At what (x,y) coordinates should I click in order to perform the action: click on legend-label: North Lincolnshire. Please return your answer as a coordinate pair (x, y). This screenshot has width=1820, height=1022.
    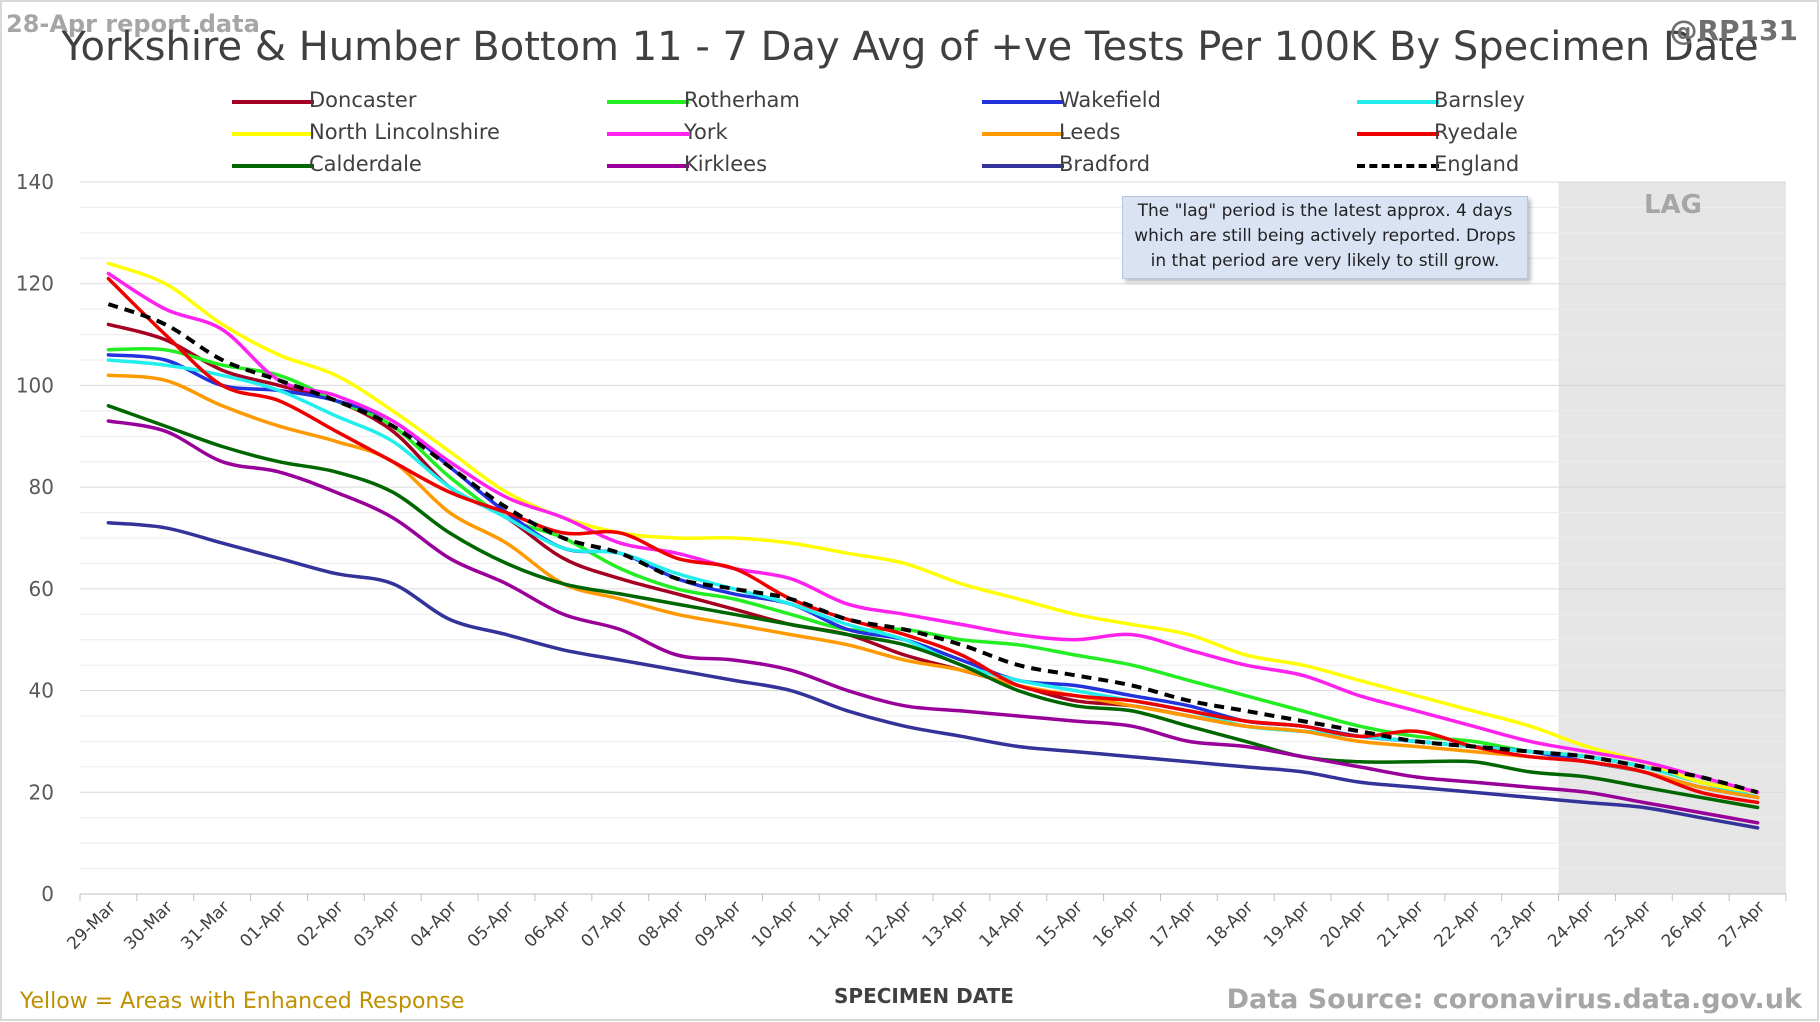
    Looking at the image, I should click on (404, 132).